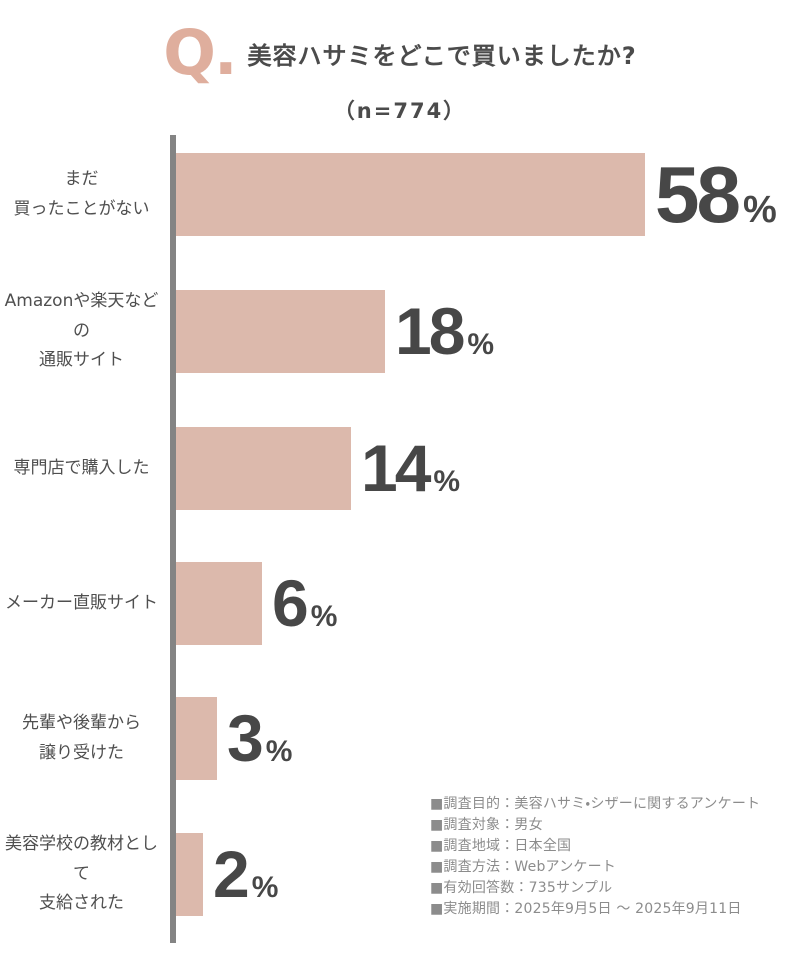  I want to click on category-label-line: 通販サイト, so click(81, 360).